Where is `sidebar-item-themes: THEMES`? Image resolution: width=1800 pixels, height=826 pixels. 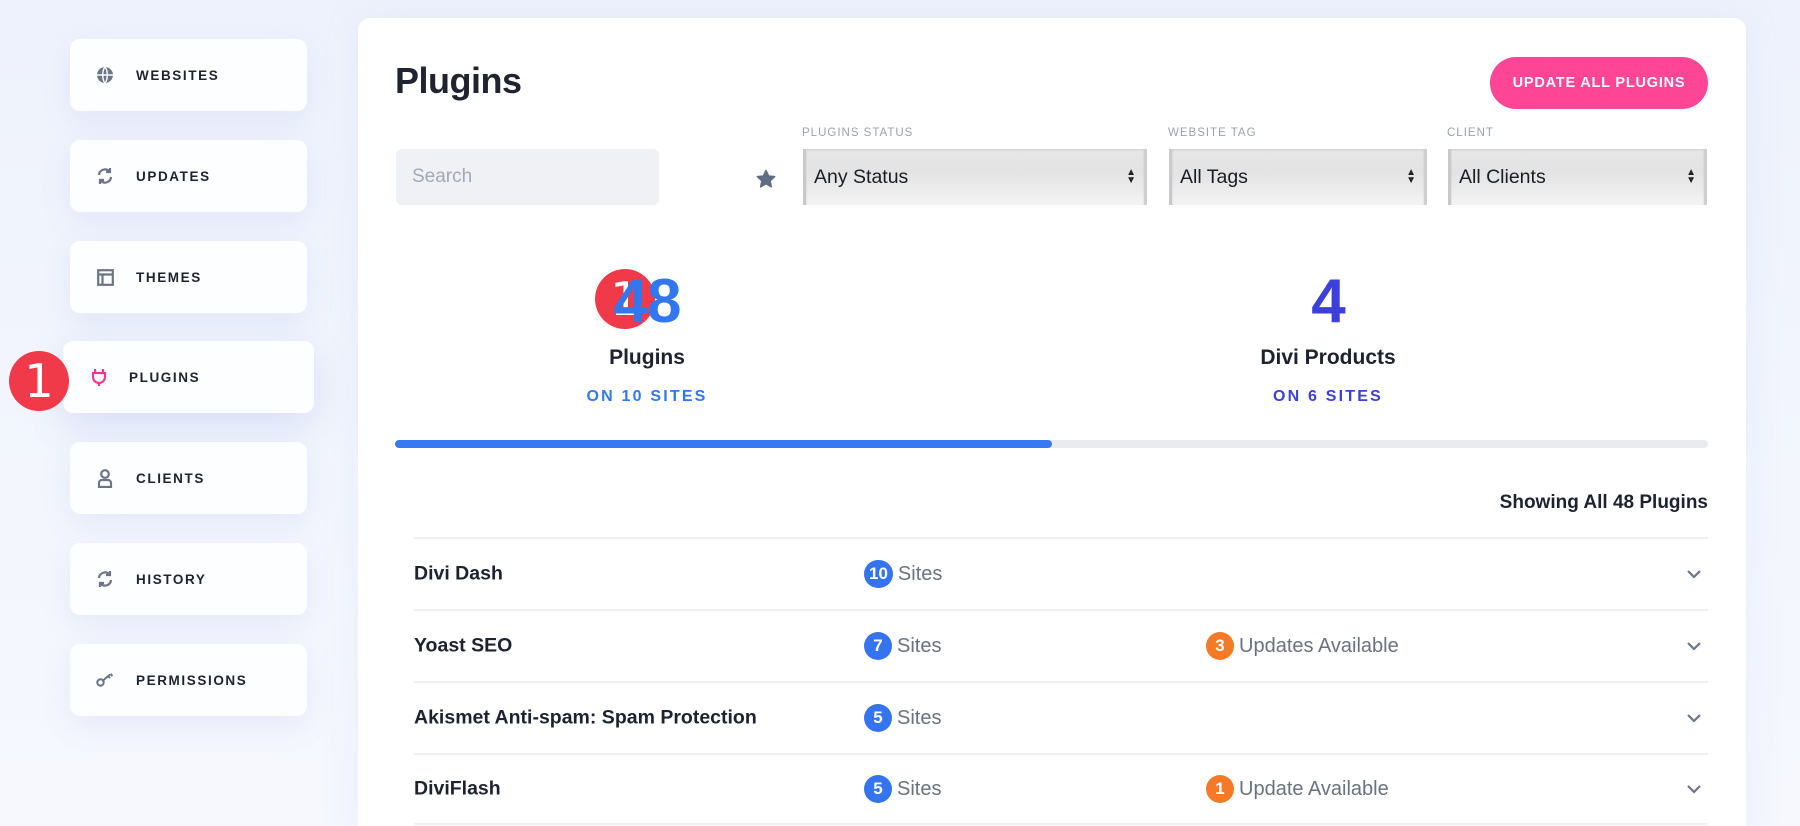 sidebar-item-themes: THEMES is located at coordinates (188, 277).